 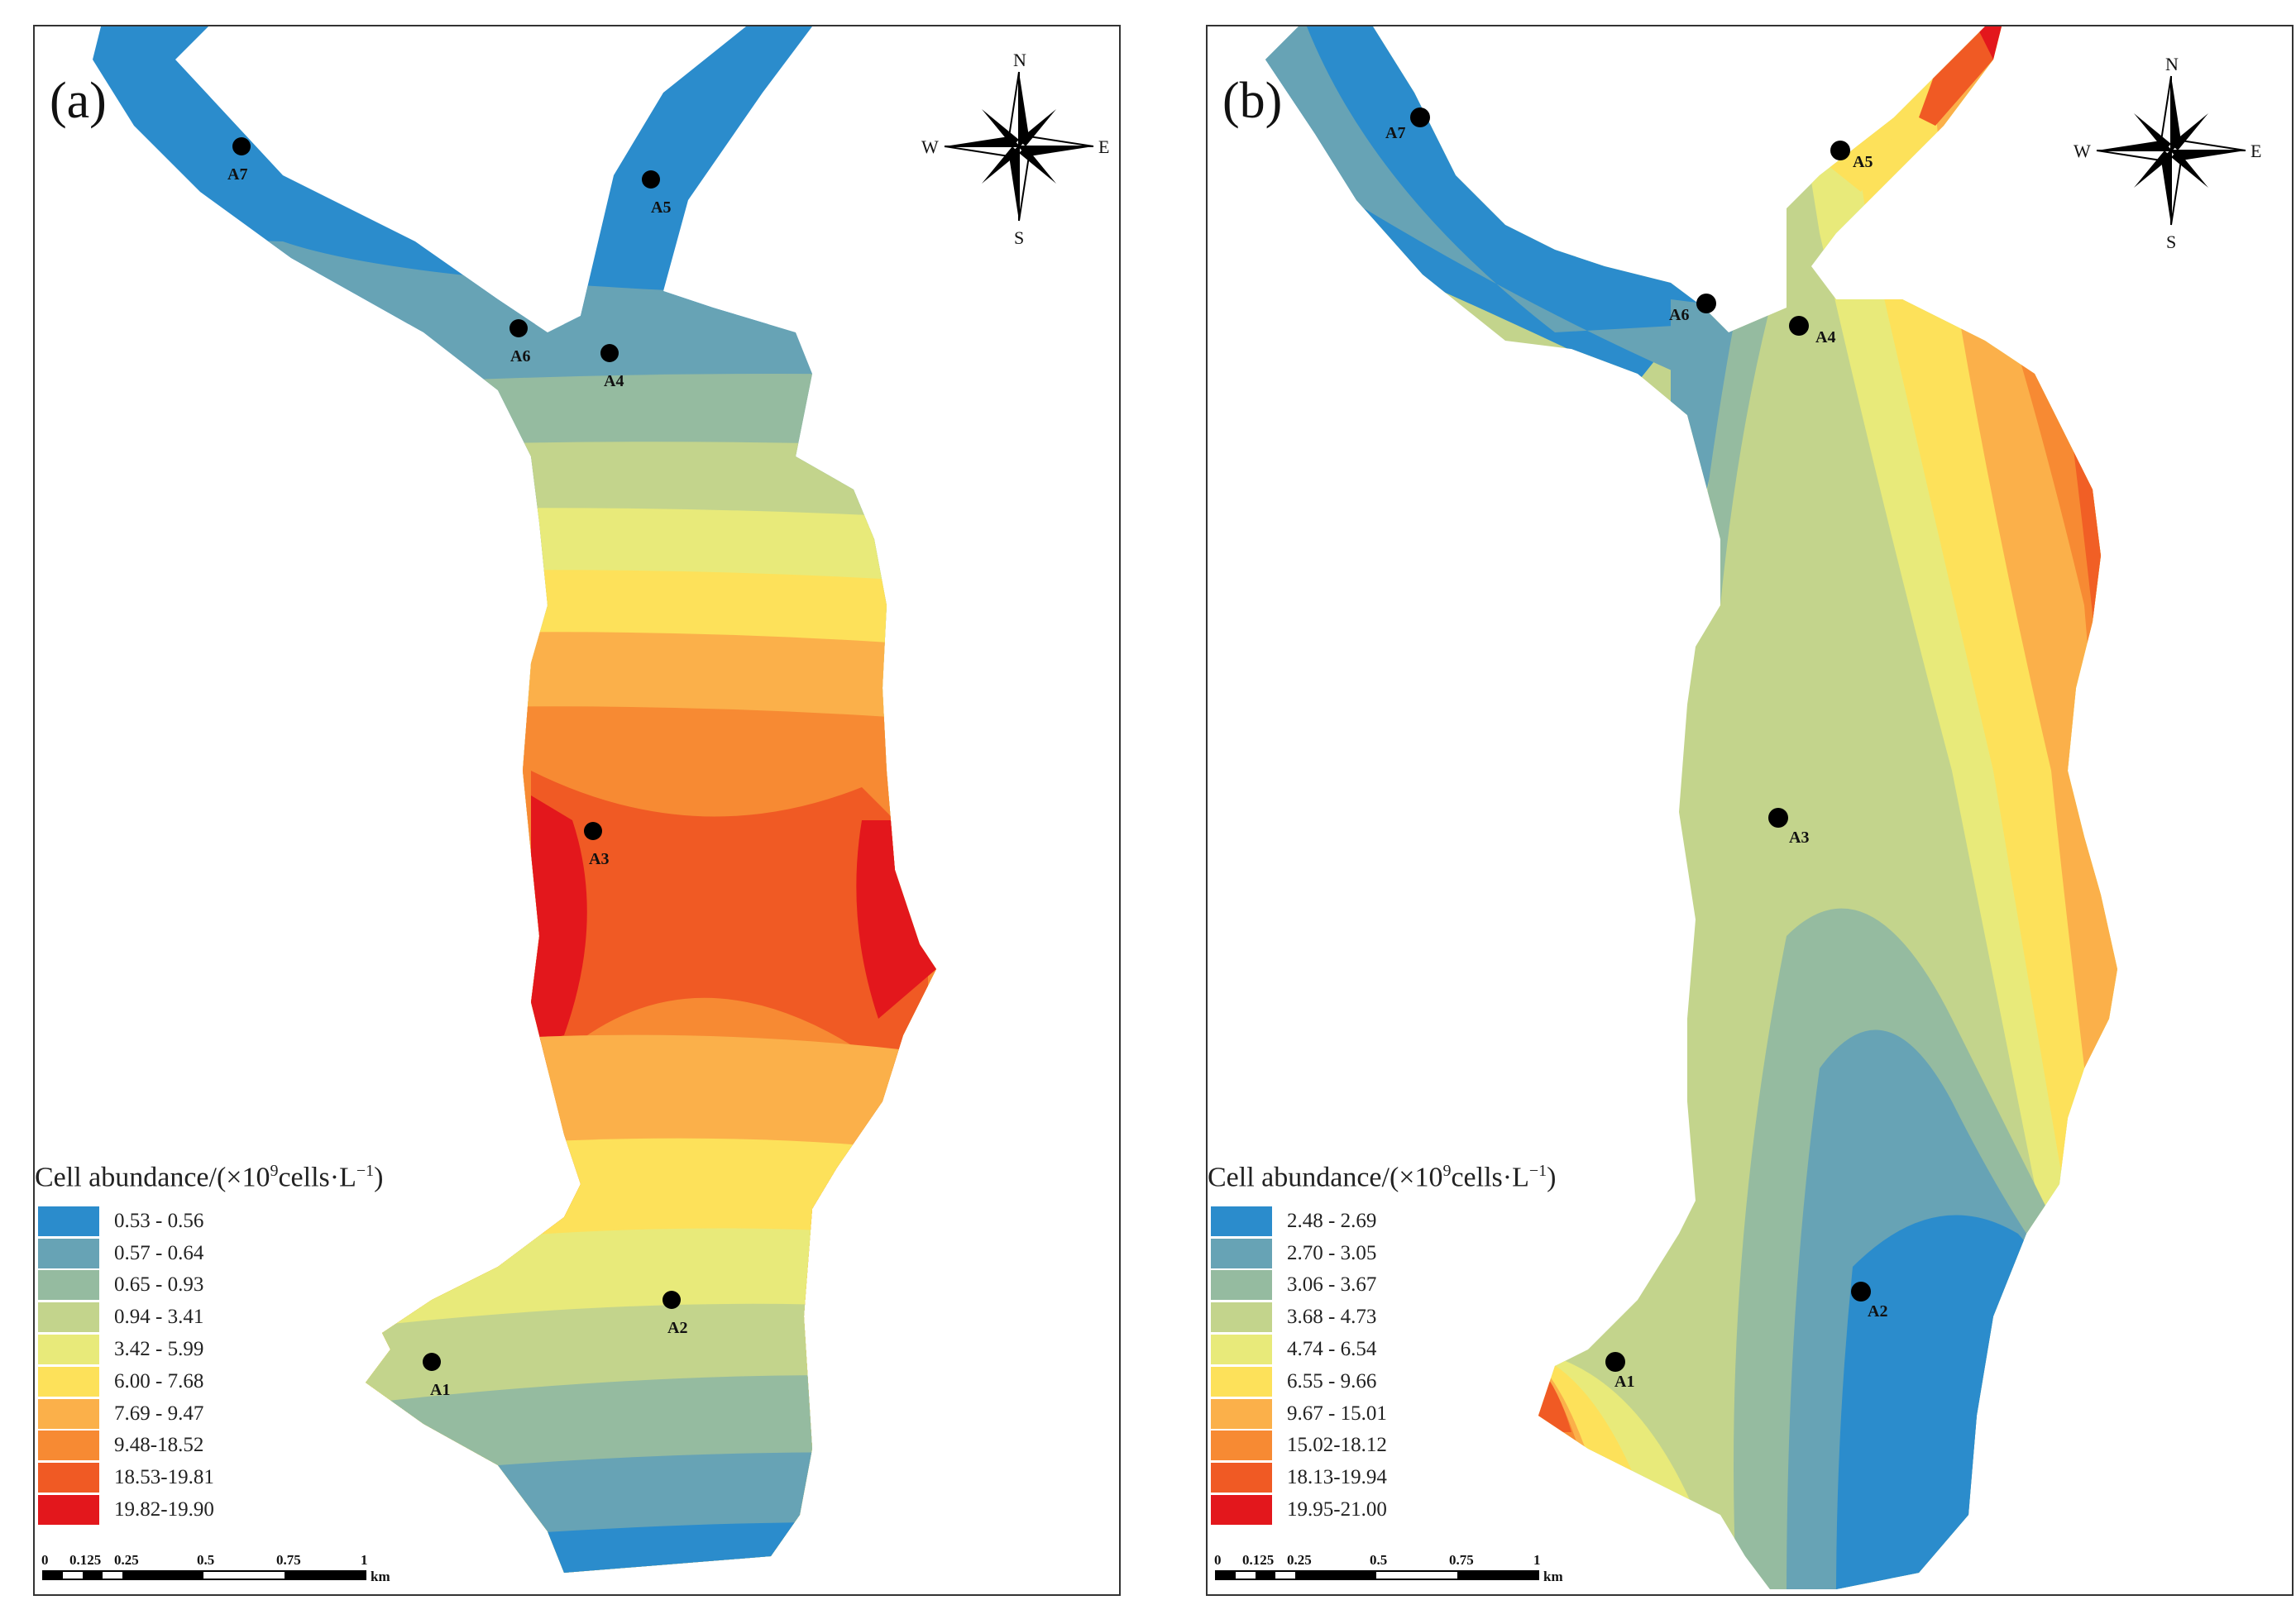 What do you see at coordinates (159, 1285) in the screenshot?
I see `legend-range-label: 0.65 - 0.93` at bounding box center [159, 1285].